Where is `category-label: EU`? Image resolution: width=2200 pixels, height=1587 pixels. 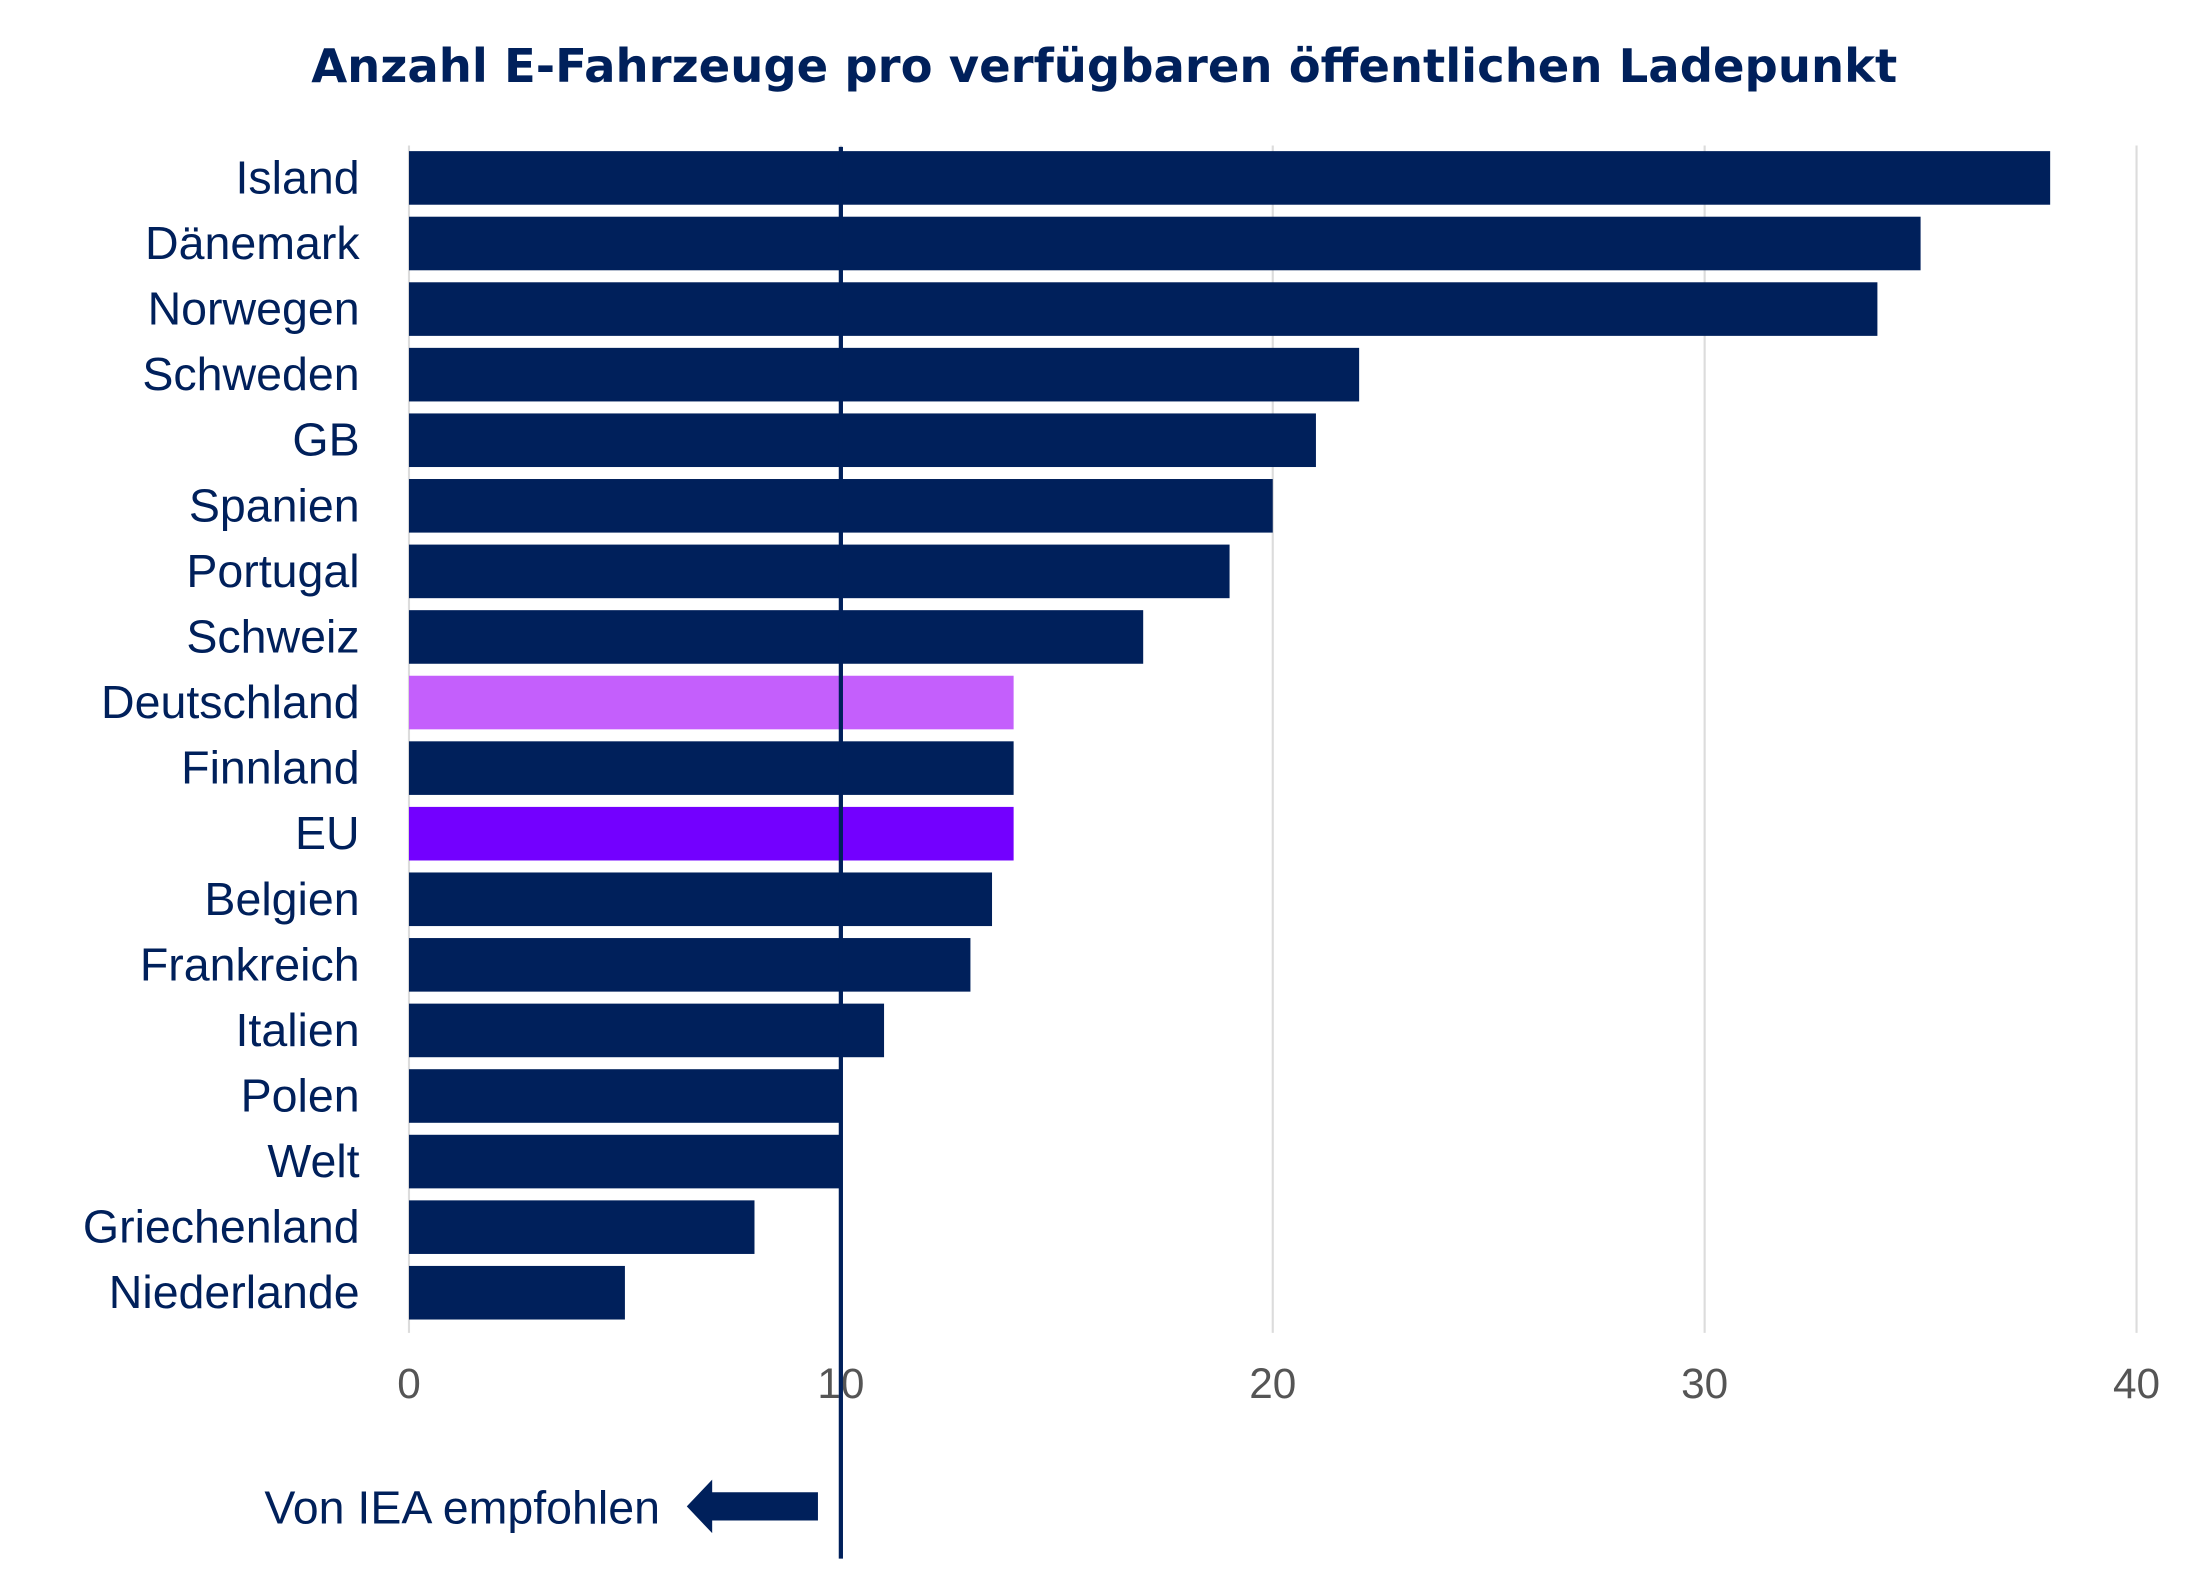 category-label: EU is located at coordinates (327, 833).